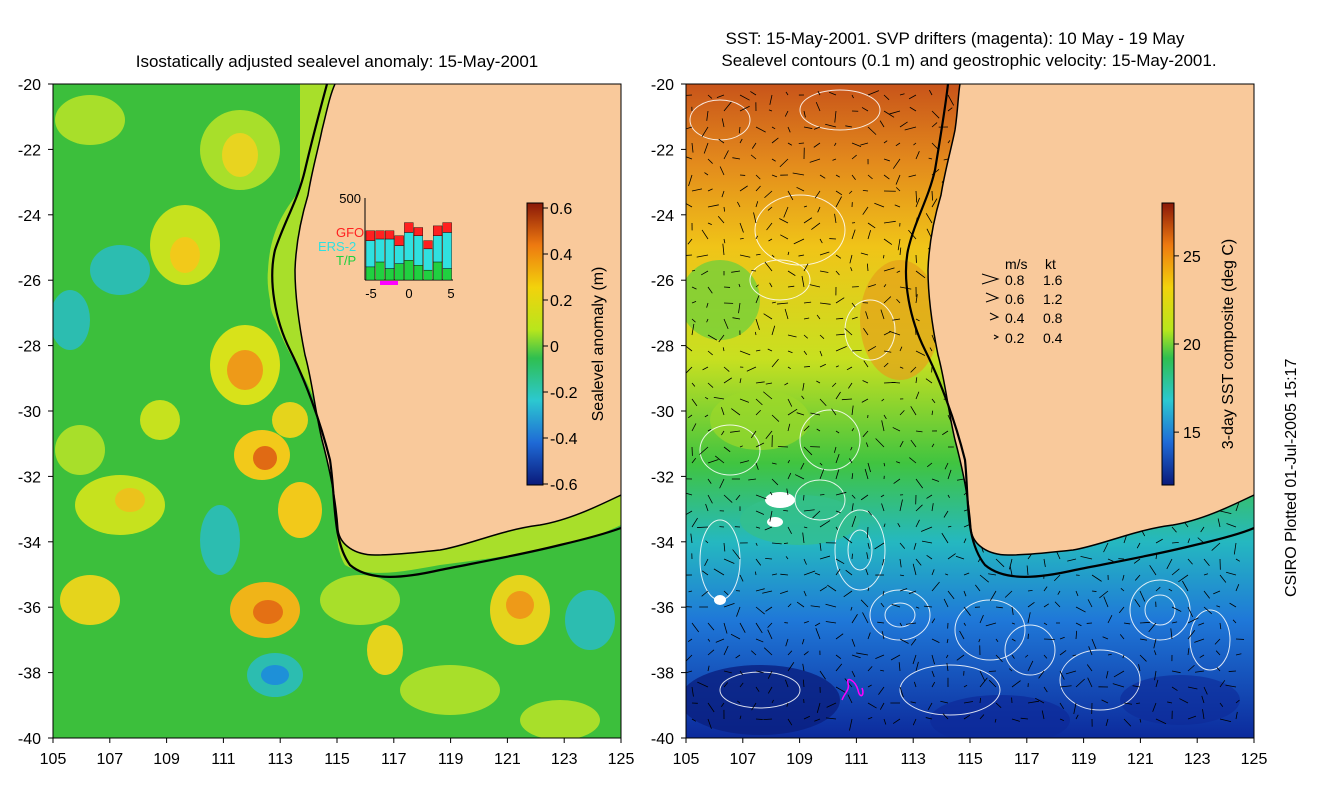 Image resolution: width=1320 pixels, height=810 pixels. What do you see at coordinates (337, 246) in the screenshot?
I see `inset-legend-ers2: ERS-2` at bounding box center [337, 246].